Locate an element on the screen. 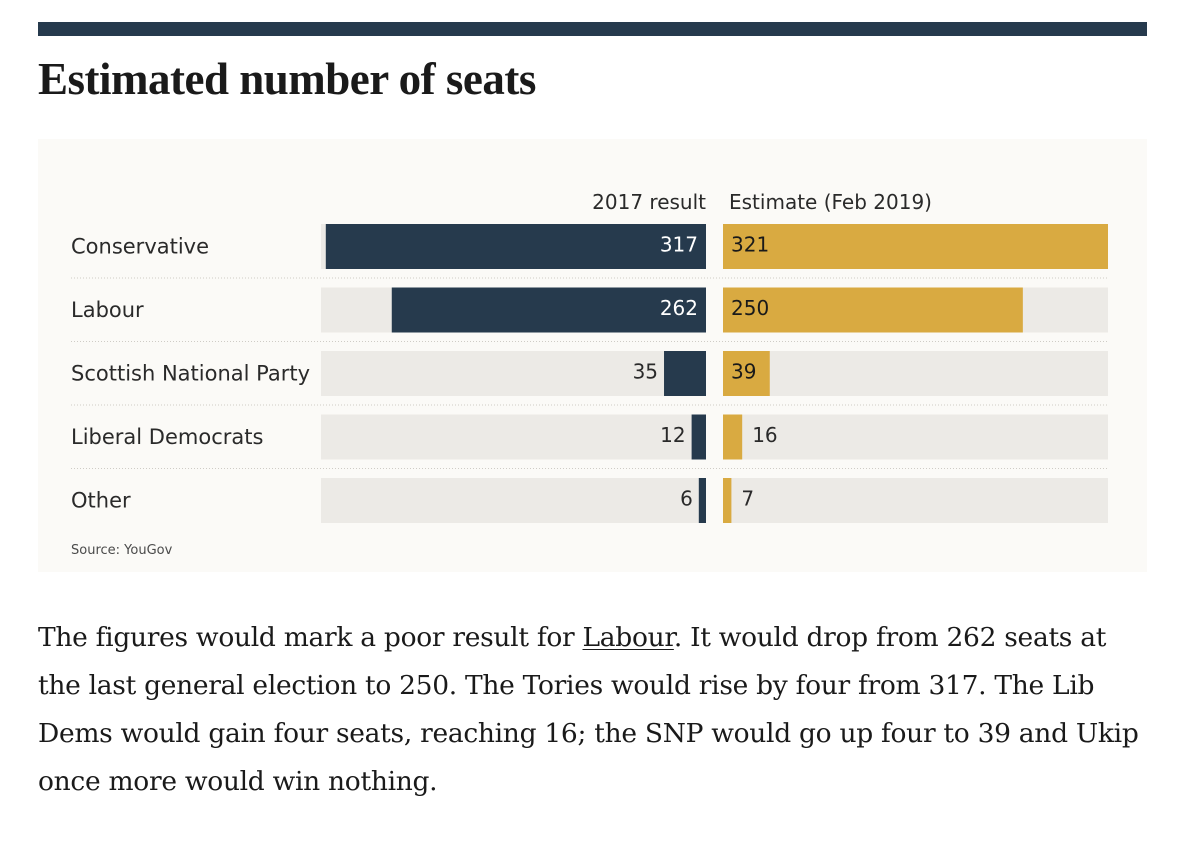  value-label-2017: 262 is located at coordinates (679, 308).